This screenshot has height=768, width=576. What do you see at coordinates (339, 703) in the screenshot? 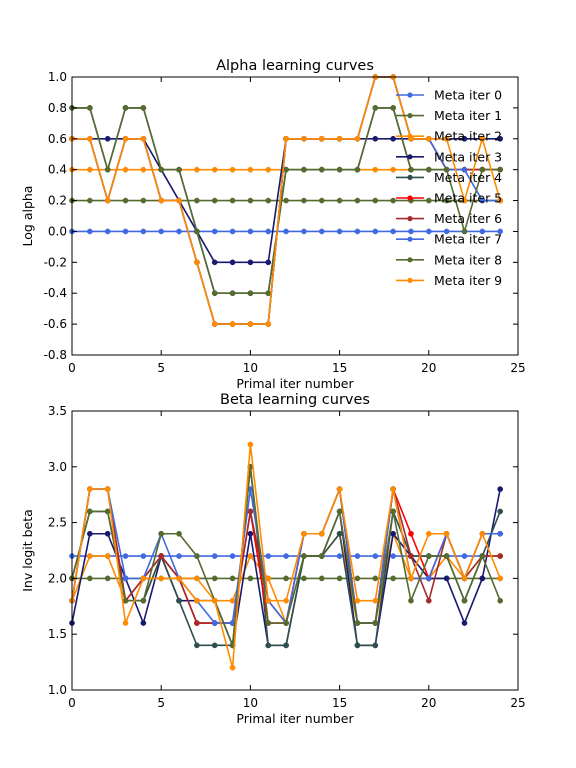
I see `x-tick-label: 15` at bounding box center [339, 703].